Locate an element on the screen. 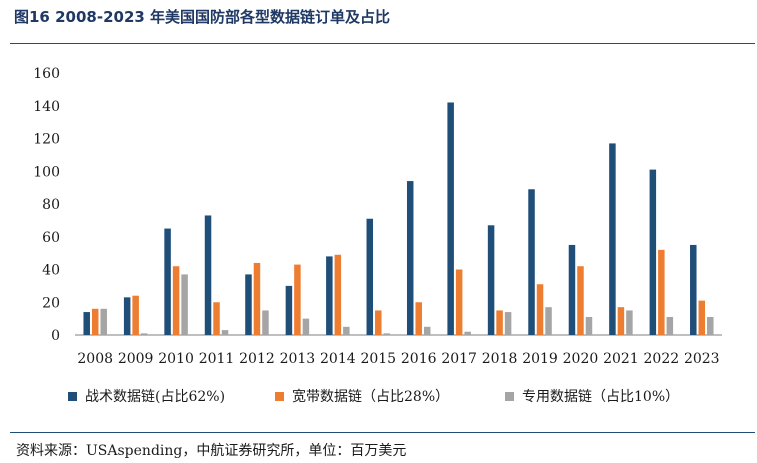 Image resolution: width=757 pixels, height=463 pixels. x-tick-label: 2018 is located at coordinates (500, 359).